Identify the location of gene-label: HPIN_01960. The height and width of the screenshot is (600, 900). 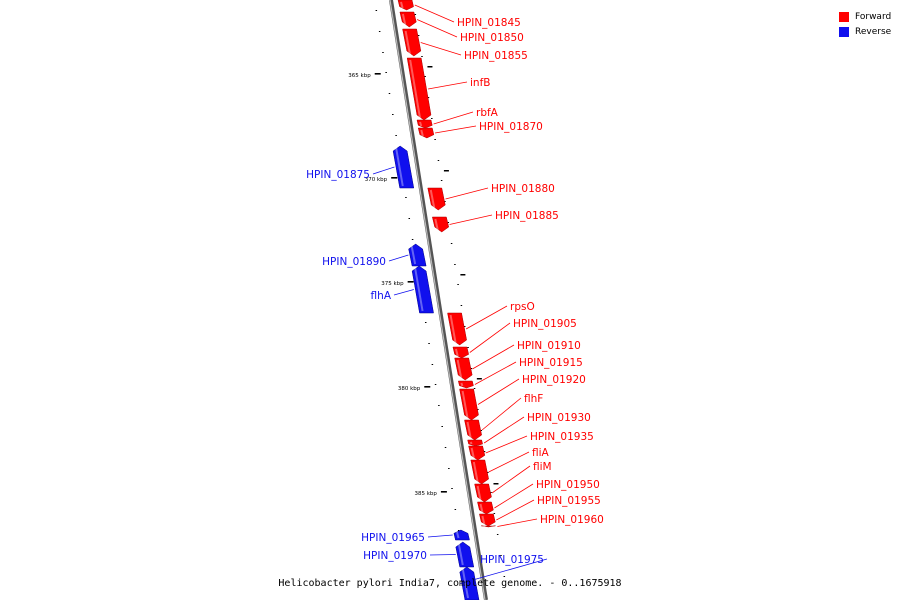
(572, 520).